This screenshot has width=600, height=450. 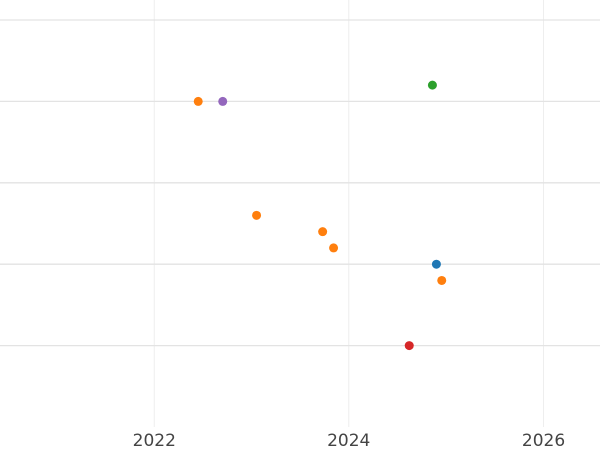 What do you see at coordinates (543, 440) in the screenshot?
I see `x-tick-label: 2026` at bounding box center [543, 440].